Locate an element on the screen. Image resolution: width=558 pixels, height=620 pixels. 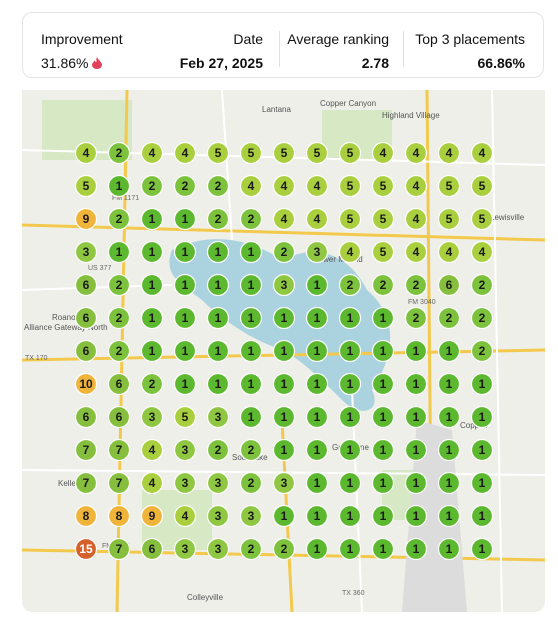
rank-value: 10 is located at coordinates (86, 384).